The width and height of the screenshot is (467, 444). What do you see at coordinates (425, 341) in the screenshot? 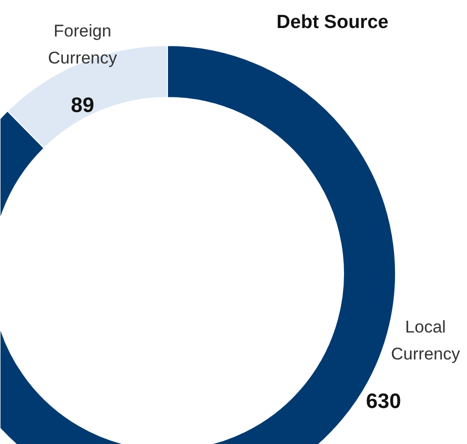
I see `slice-label: Local Currency` at bounding box center [425, 341].